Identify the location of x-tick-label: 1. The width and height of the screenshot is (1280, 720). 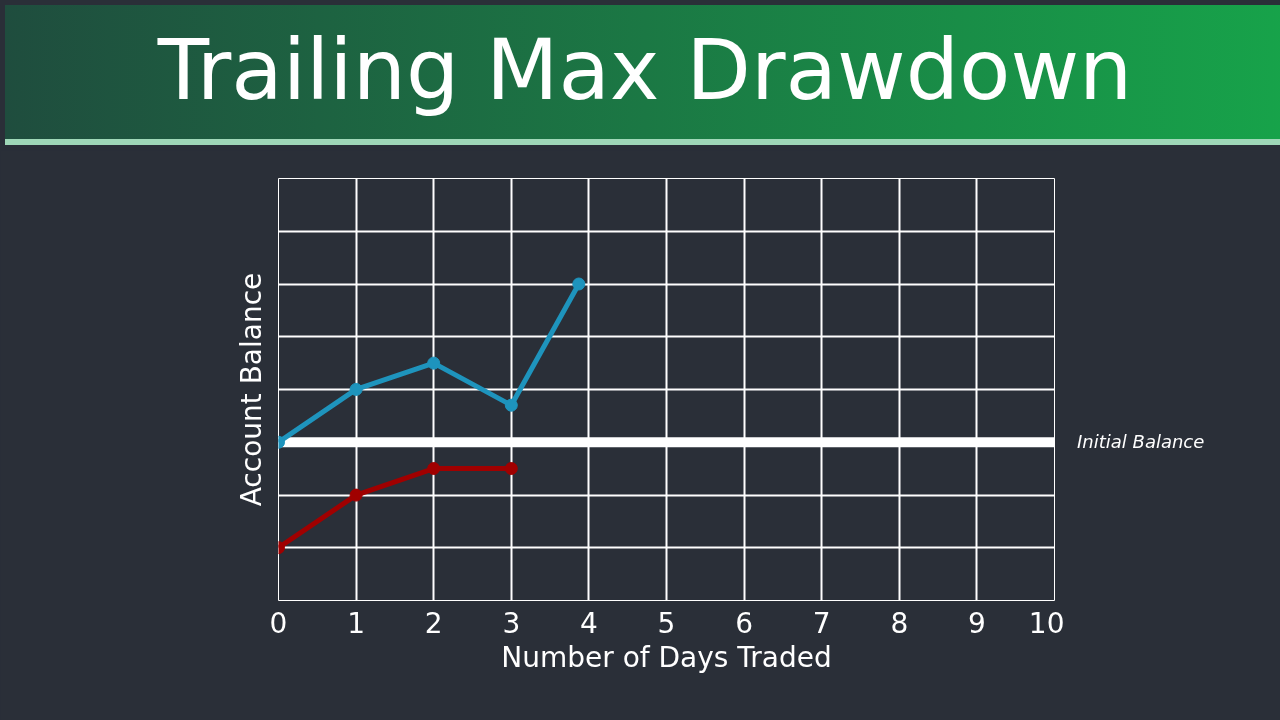
(356, 623).